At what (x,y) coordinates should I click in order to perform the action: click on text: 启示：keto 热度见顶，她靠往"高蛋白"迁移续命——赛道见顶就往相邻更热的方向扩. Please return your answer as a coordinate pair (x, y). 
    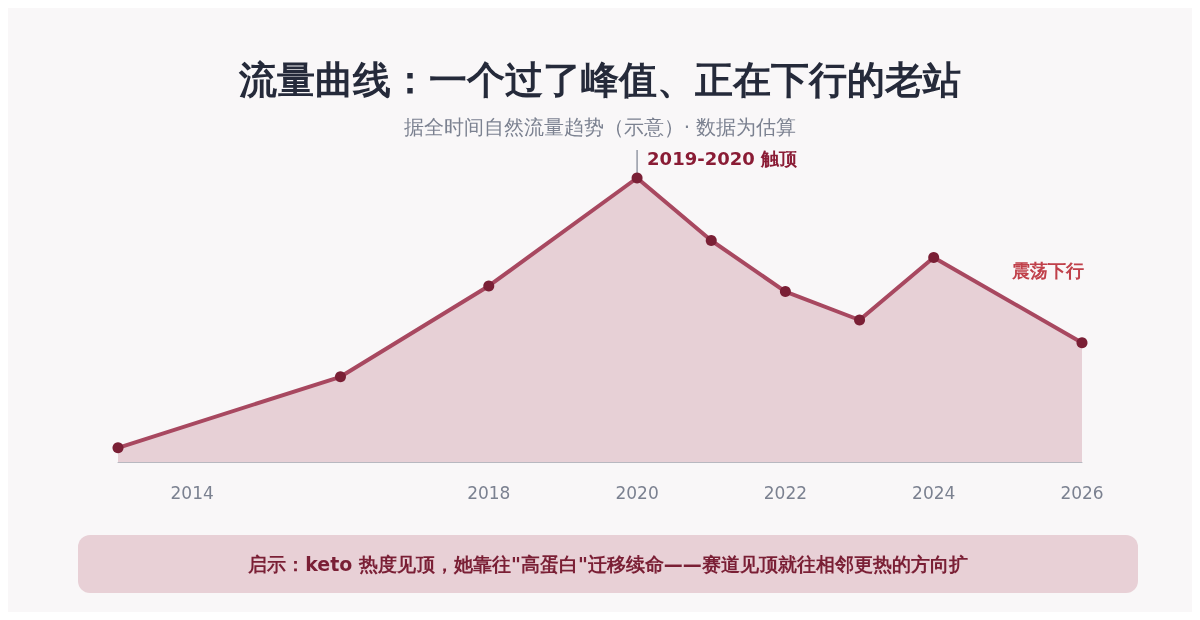
    Looking at the image, I should click on (607, 564).